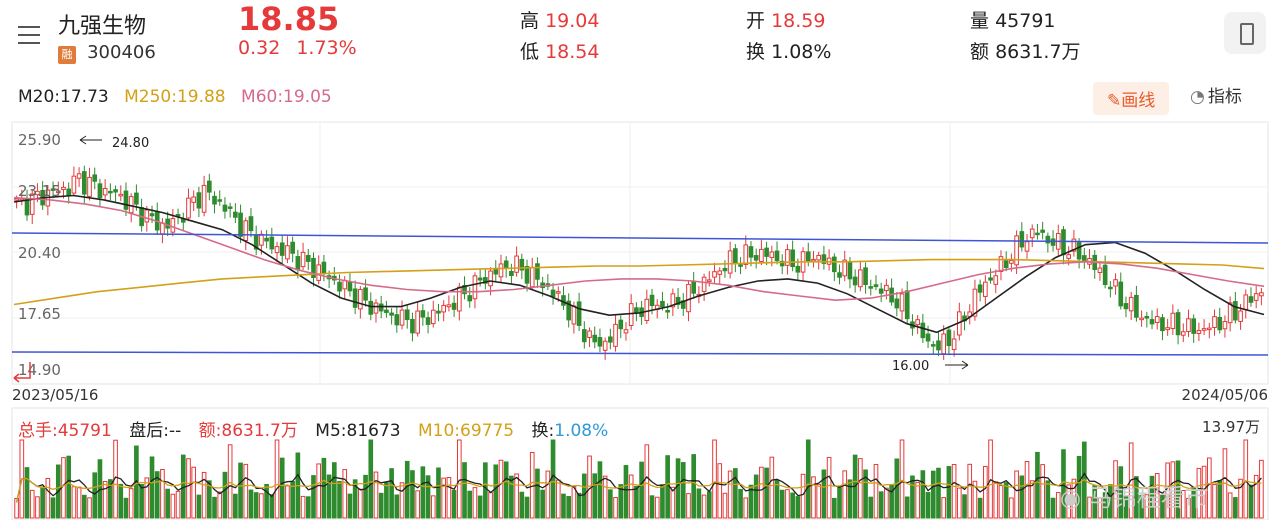  I want to click on draw-line-button: ✎画线, so click(1131, 98).